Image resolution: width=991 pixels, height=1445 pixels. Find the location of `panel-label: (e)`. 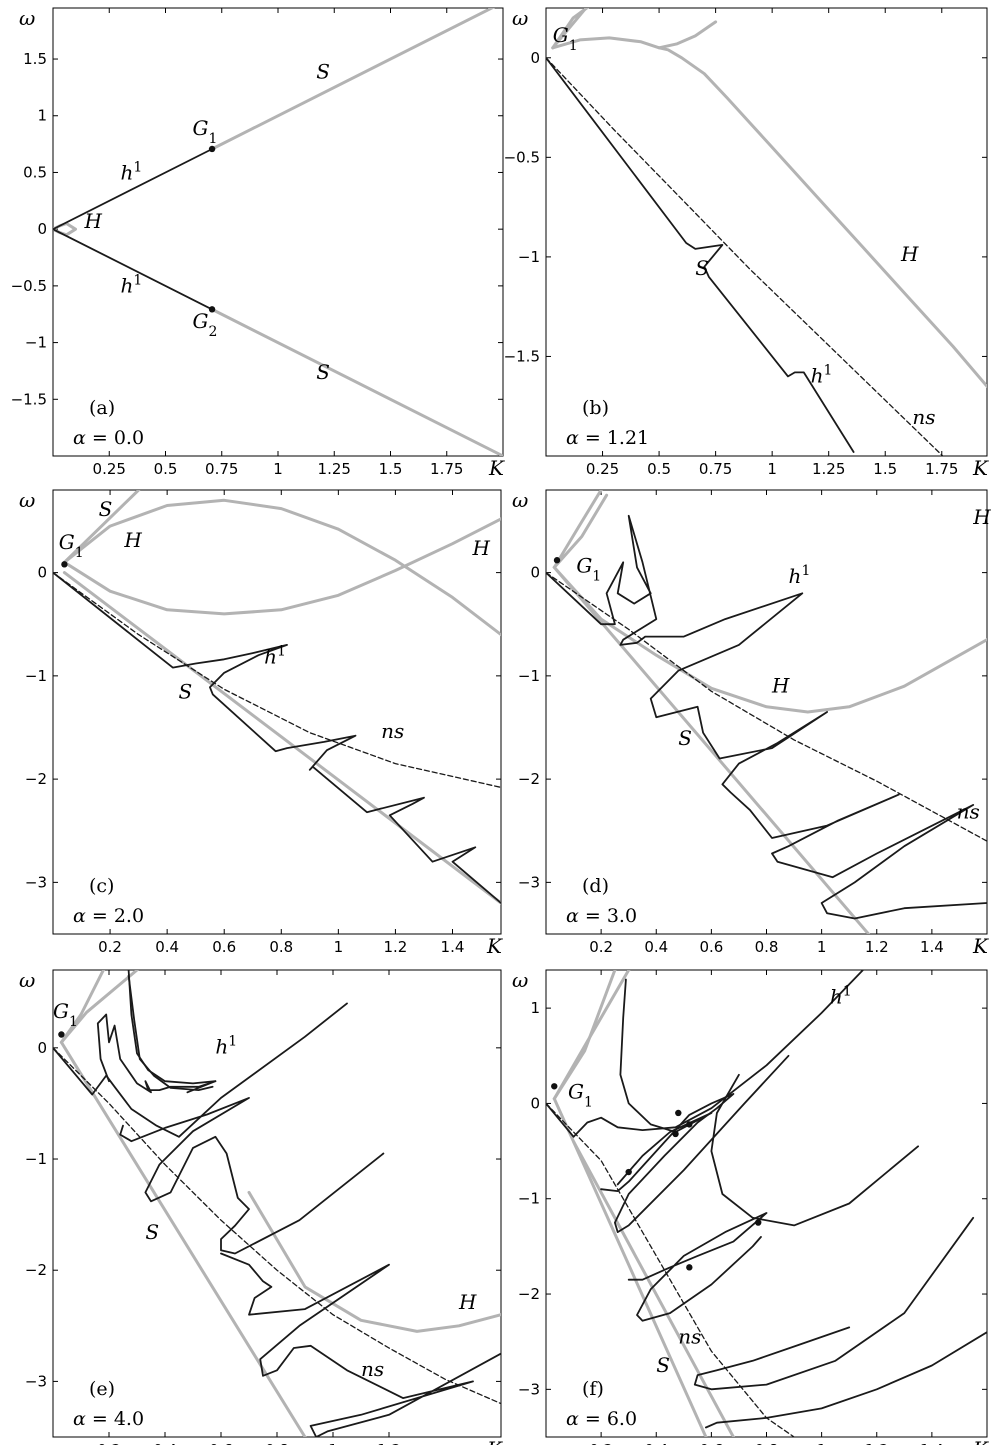

panel-label: (e) is located at coordinates (102, 1389).